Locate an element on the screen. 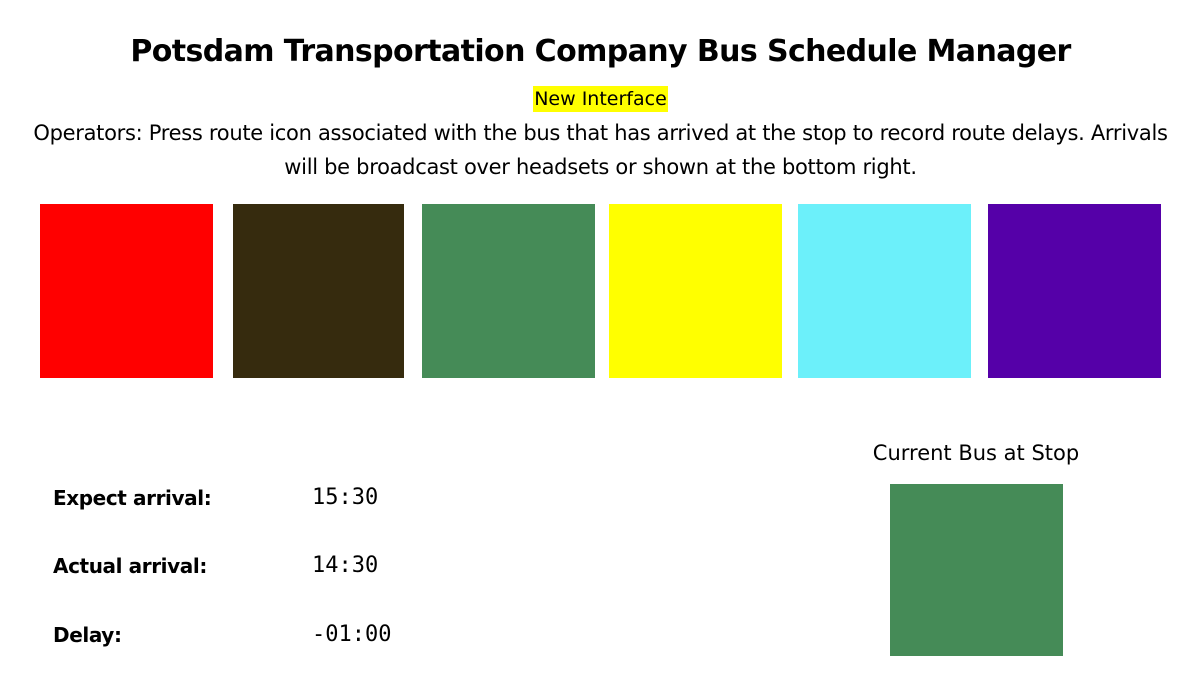 Image resolution: width=1201 pixels, height=688 pixels. current-bus-label: Current Bus at Stop is located at coordinates (976, 453).